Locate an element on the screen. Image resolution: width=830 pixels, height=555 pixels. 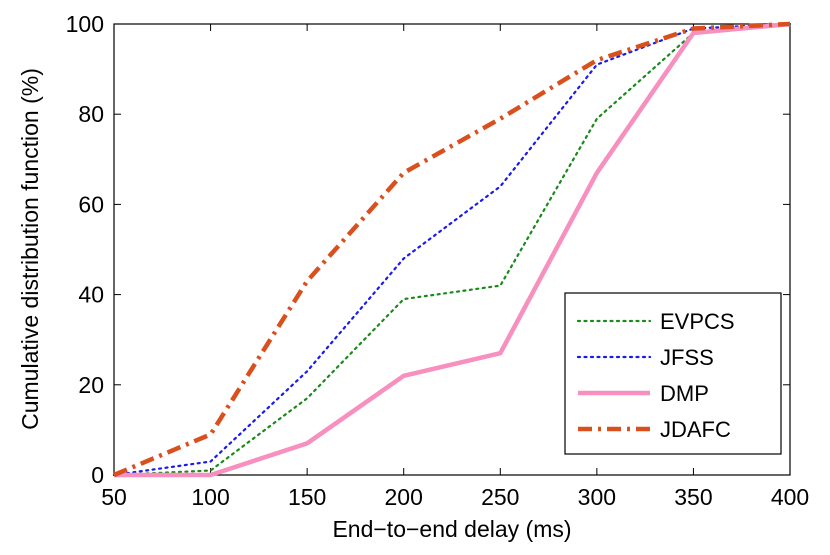
legend: EVPCS JFSS DMP JDAFC is located at coordinates (673, 373).